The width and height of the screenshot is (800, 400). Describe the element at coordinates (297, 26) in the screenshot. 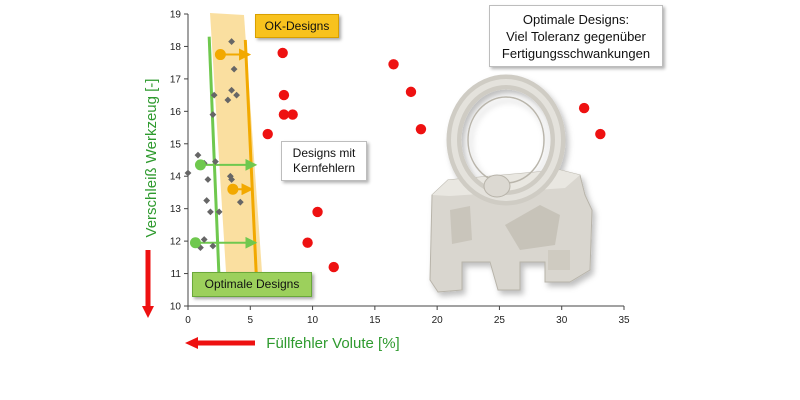

I see `ok-designs-label: OK-Designs` at that location.